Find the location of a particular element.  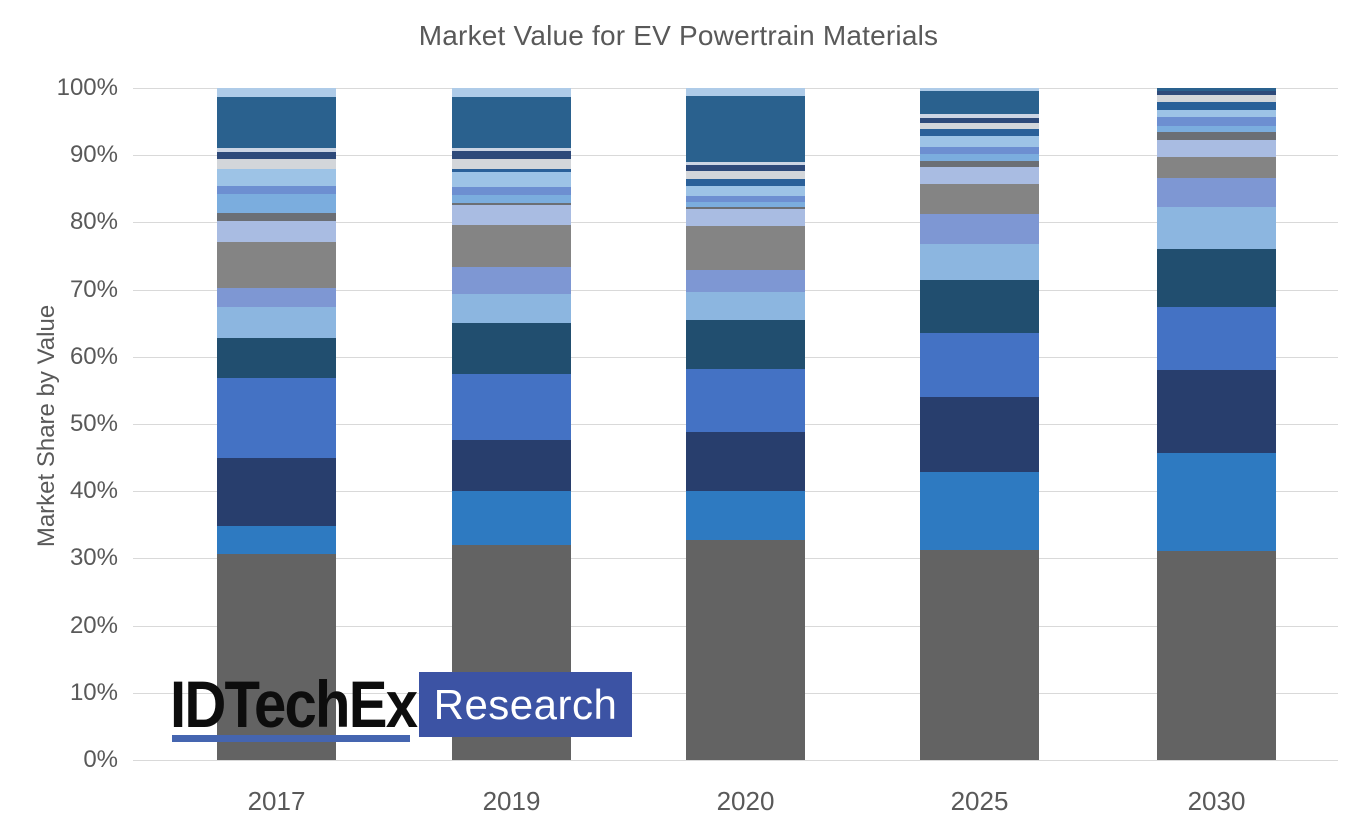

y-axis-tick-label: 20% is located at coordinates (93, 625).